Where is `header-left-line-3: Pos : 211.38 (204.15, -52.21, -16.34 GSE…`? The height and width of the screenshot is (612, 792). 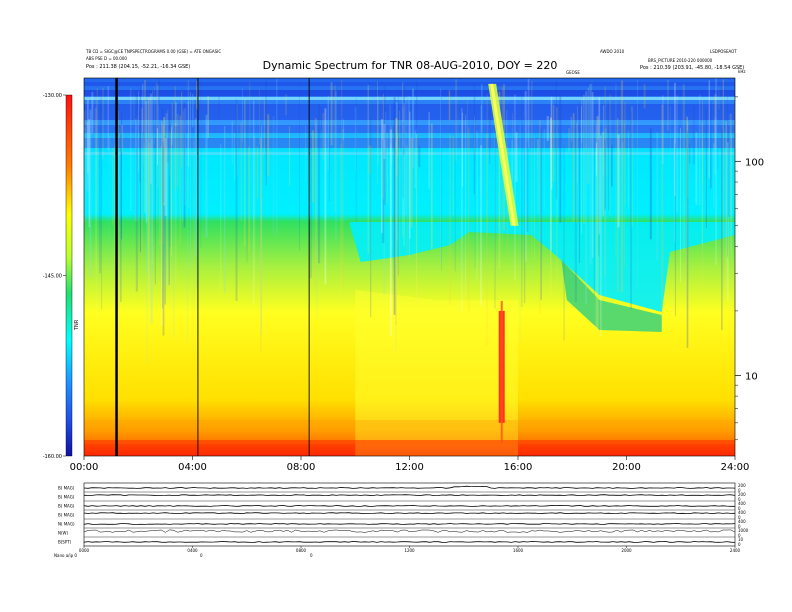 header-left-line-3: Pos : 211.38 (204.15, -52.21, -16.34 GSE… is located at coordinates (138, 67).